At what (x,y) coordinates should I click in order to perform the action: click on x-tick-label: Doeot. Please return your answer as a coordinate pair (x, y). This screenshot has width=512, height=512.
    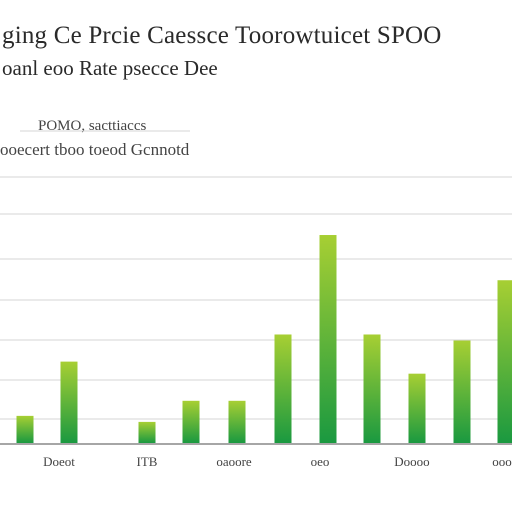
    Looking at the image, I should click on (59, 461).